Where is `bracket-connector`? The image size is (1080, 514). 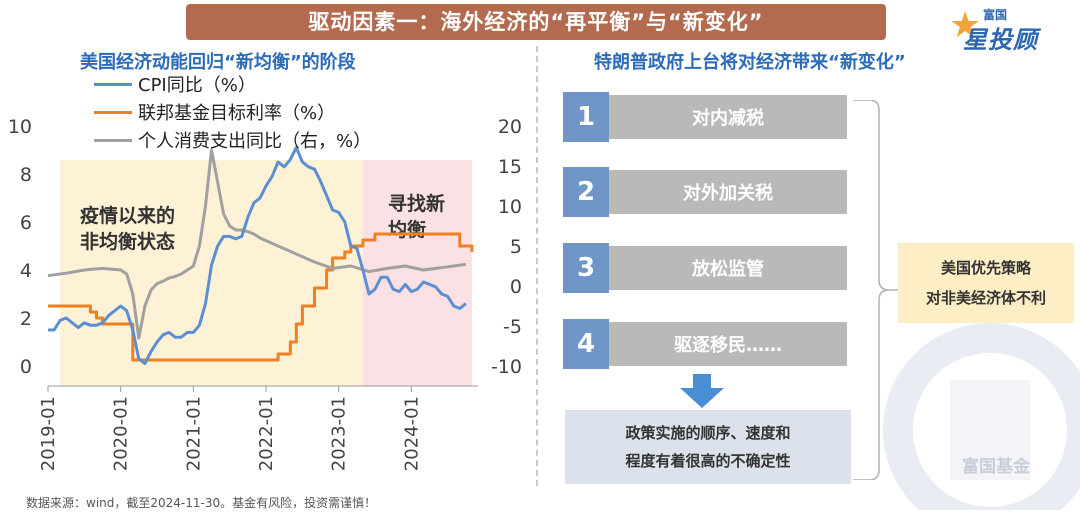
bracket-connector is located at coordinates (878, 290).